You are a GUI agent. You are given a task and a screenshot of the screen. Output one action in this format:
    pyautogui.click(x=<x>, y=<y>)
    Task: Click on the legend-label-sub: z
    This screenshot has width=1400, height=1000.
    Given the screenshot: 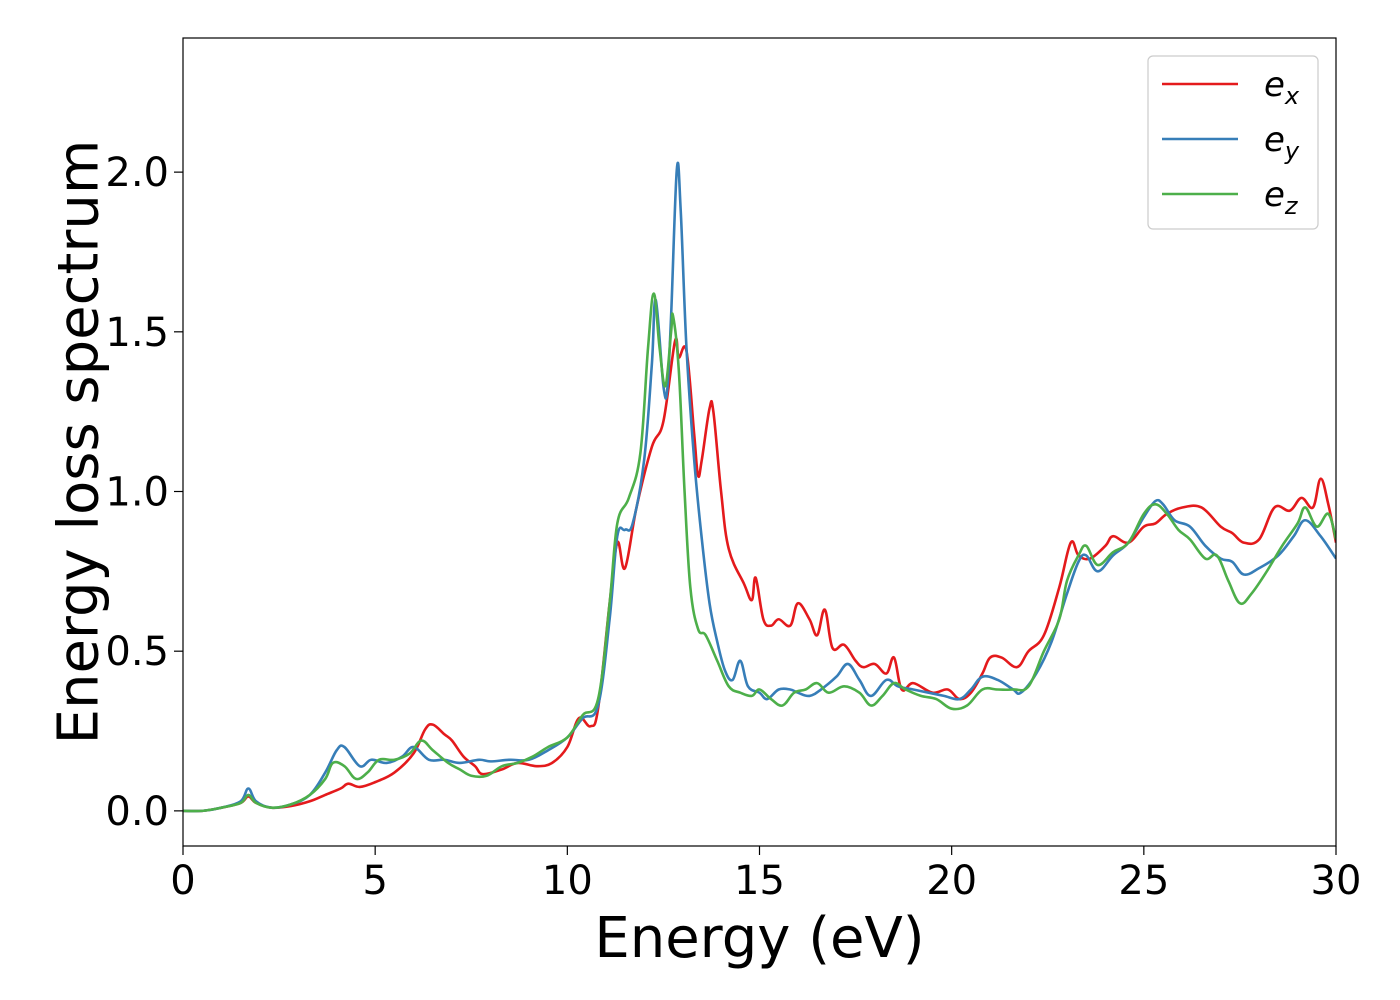 What is the action you would take?
    pyautogui.click(x=1291, y=206)
    